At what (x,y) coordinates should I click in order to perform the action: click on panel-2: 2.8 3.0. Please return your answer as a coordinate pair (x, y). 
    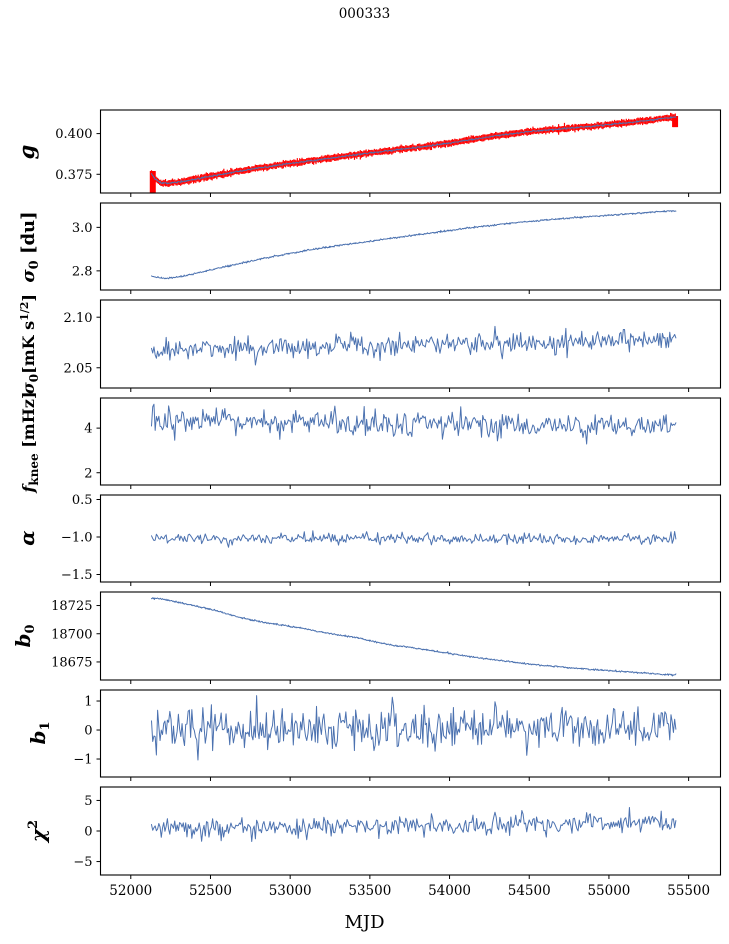
    Looking at the image, I should click on (397, 248).